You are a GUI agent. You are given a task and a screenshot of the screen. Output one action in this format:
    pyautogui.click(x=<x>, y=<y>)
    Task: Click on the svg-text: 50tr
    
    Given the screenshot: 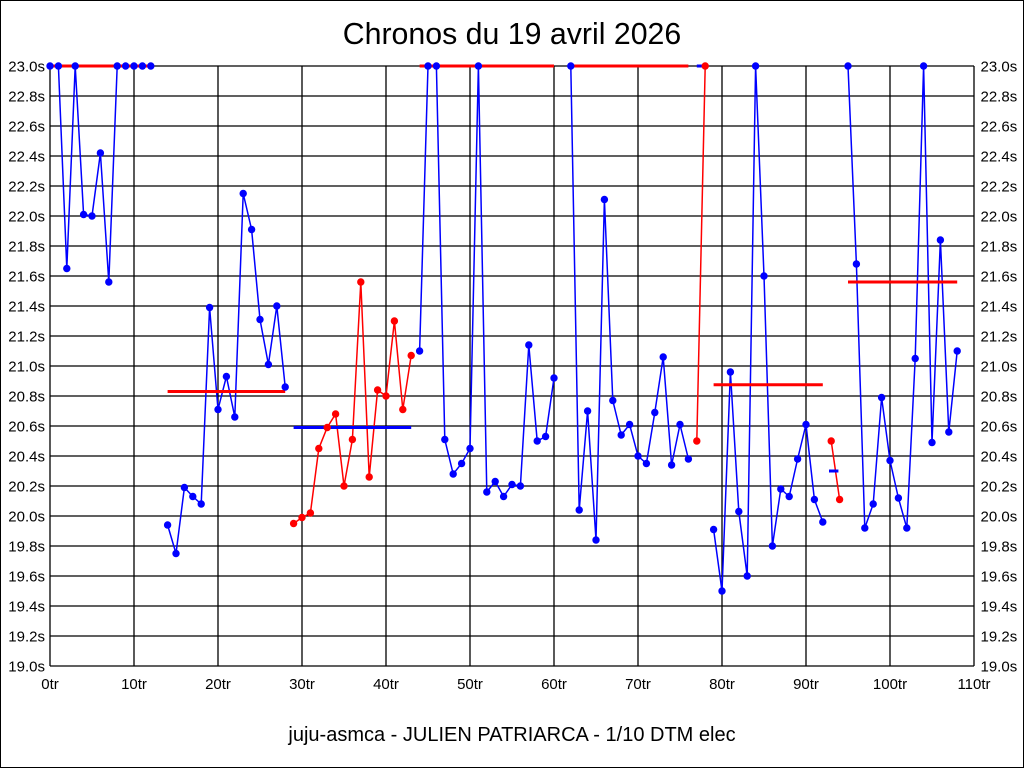 What is the action you would take?
    pyautogui.click(x=470, y=684)
    